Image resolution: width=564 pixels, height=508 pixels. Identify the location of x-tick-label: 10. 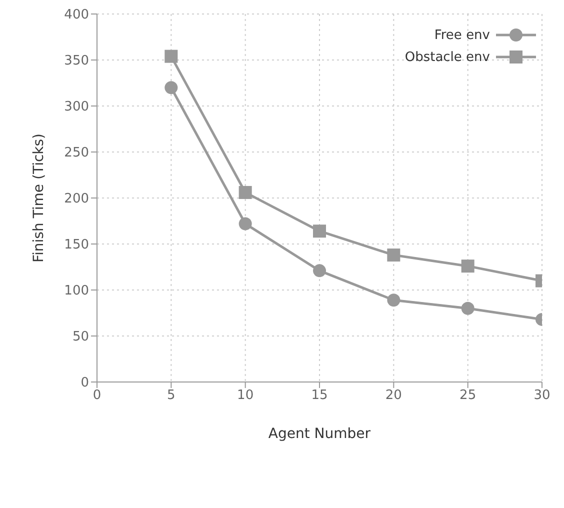
(245, 396).